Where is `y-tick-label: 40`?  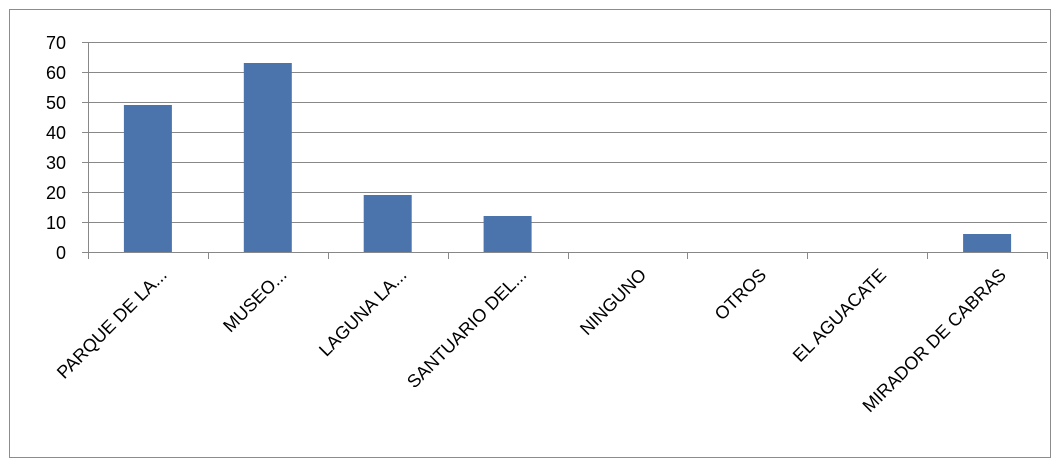
y-tick-label: 40 is located at coordinates (56, 133).